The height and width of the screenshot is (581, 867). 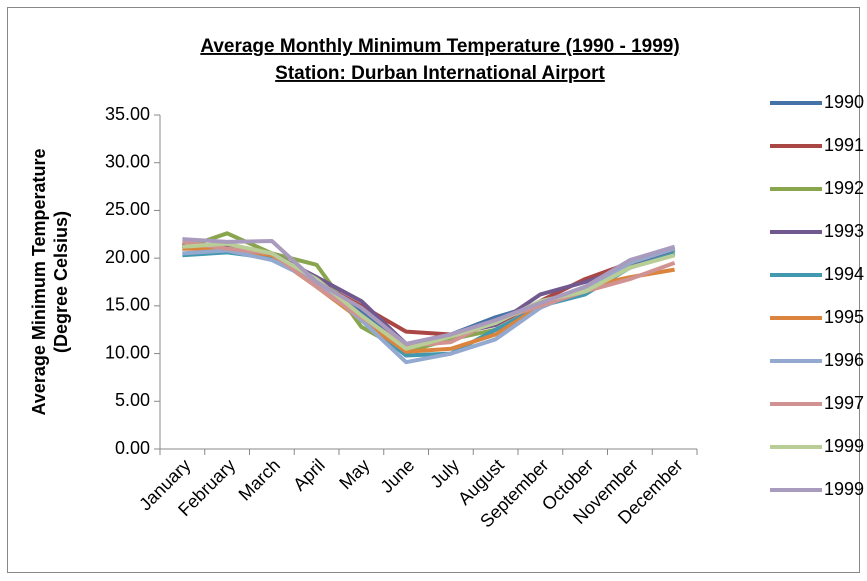 What do you see at coordinates (844, 403) in the screenshot?
I see `legend-label: 1997` at bounding box center [844, 403].